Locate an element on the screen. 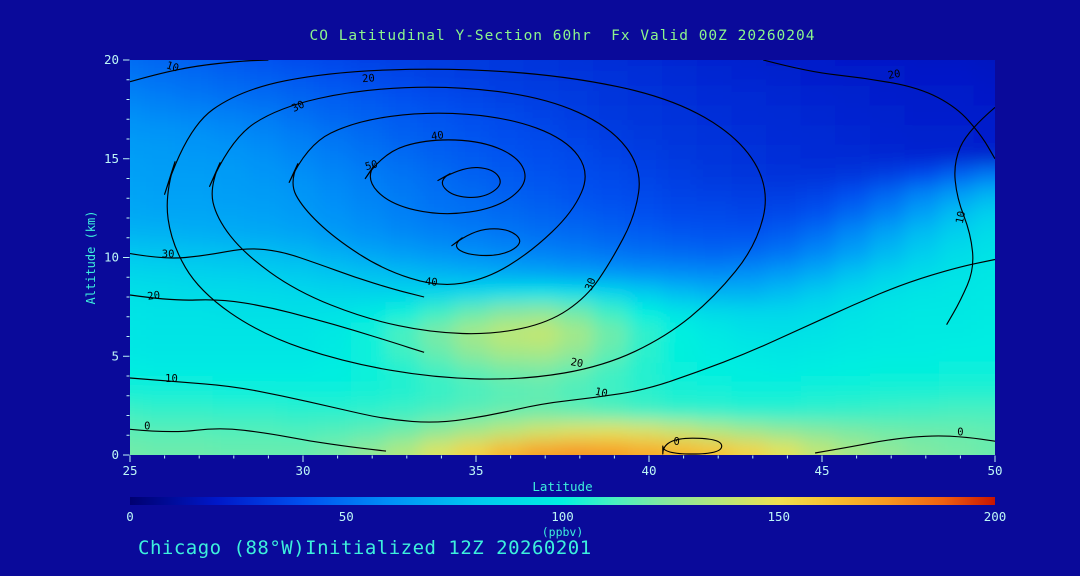 This screenshot has width=1080, height=576. x-tick-label: 35 is located at coordinates (475, 470).